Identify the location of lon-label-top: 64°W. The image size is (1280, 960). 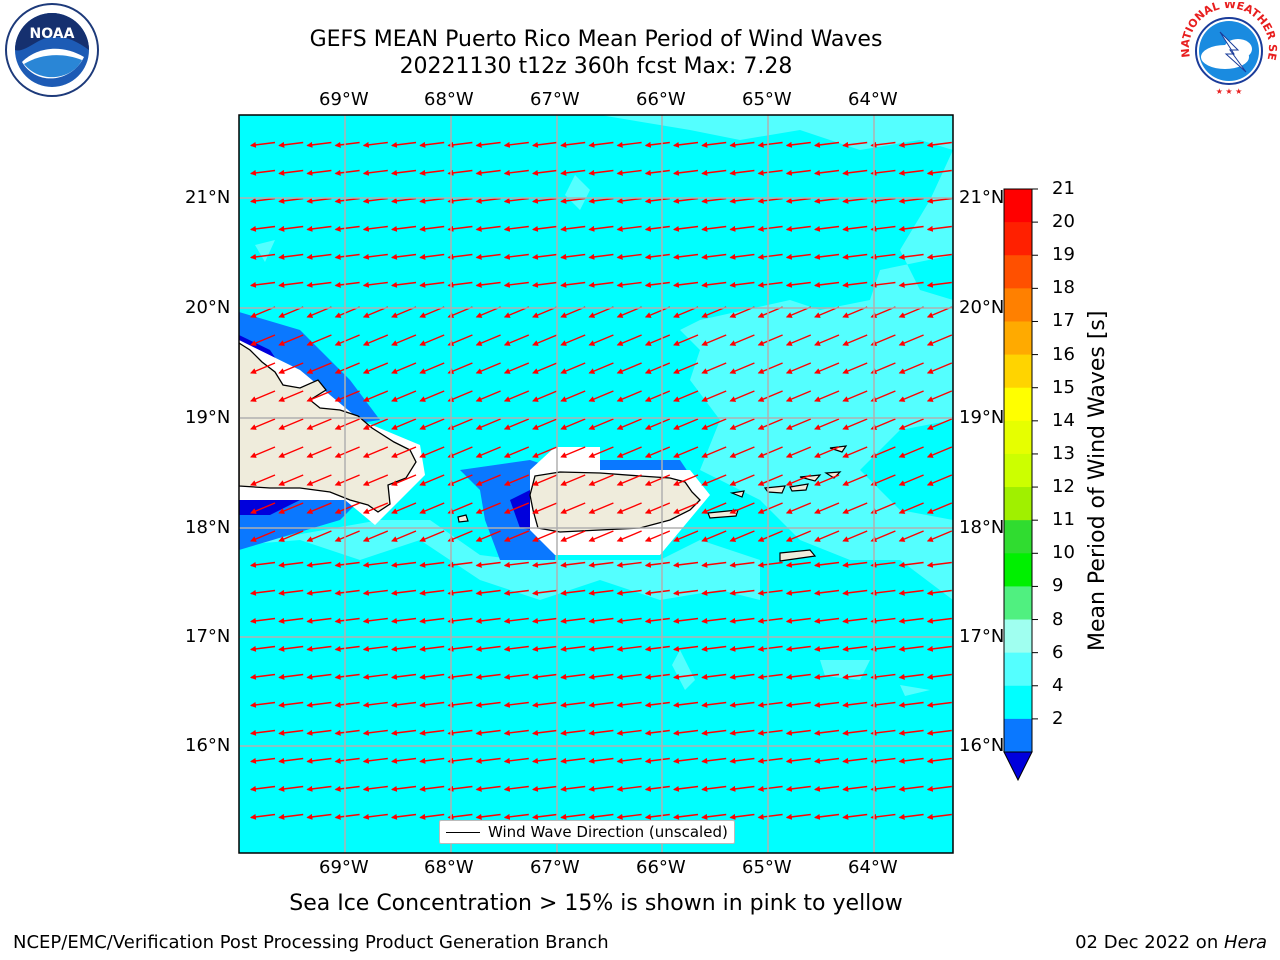
(873, 99).